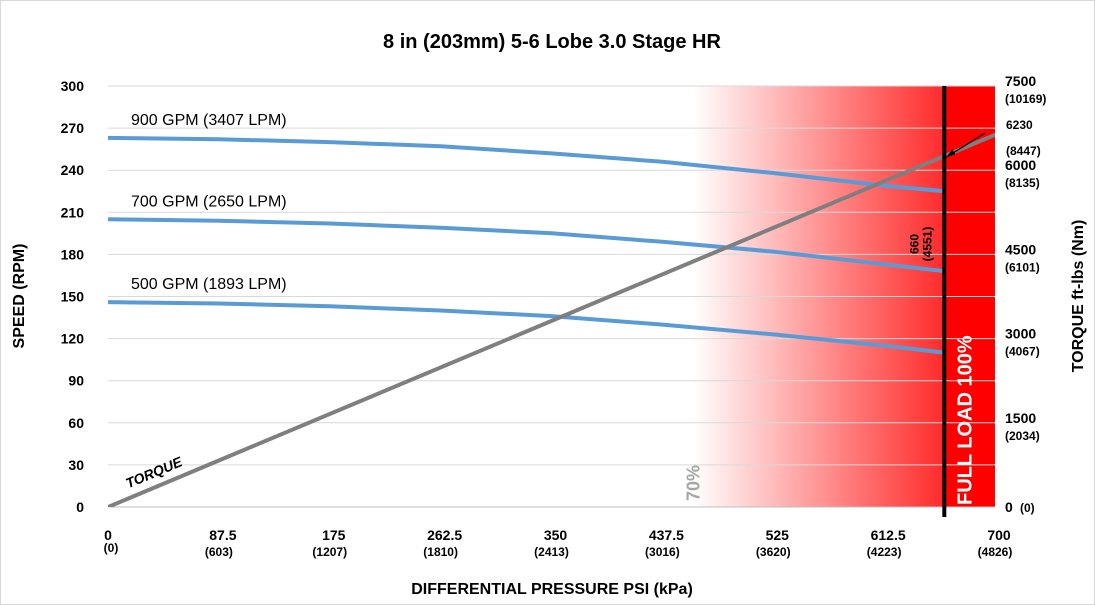  What do you see at coordinates (556, 535) in the screenshot?
I see `x-tick-label: 350` at bounding box center [556, 535].